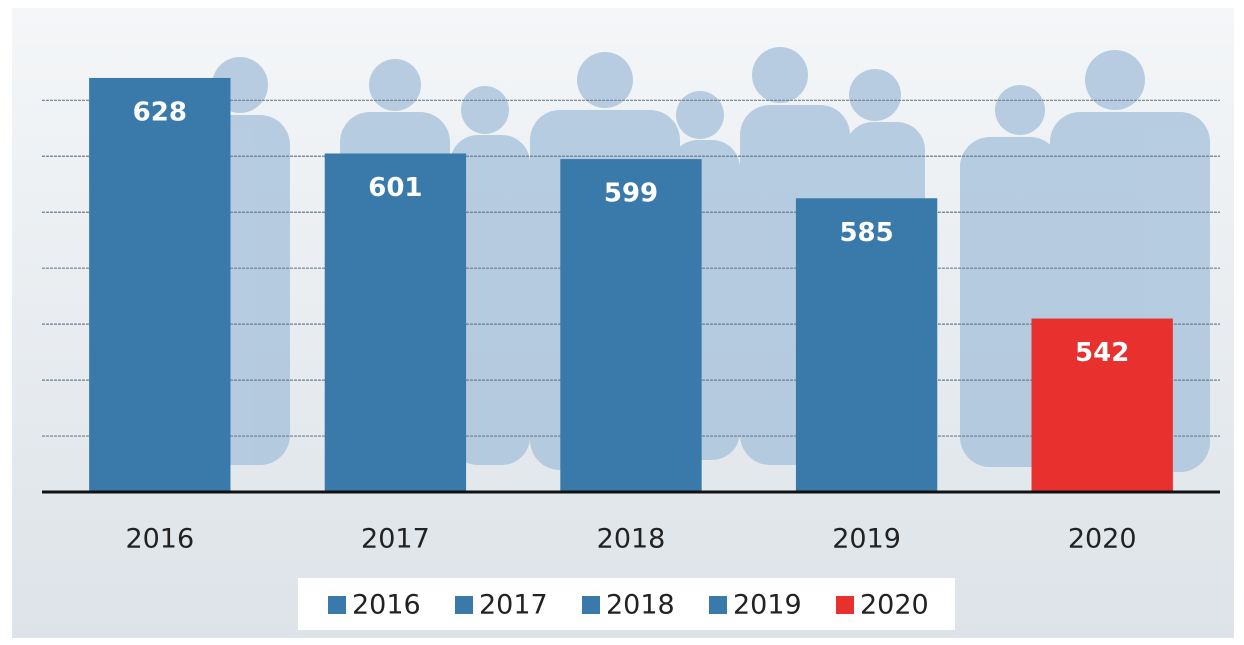 The height and width of the screenshot is (645, 1244). What do you see at coordinates (767, 605) in the screenshot?
I see `legend-label: 2019` at bounding box center [767, 605].